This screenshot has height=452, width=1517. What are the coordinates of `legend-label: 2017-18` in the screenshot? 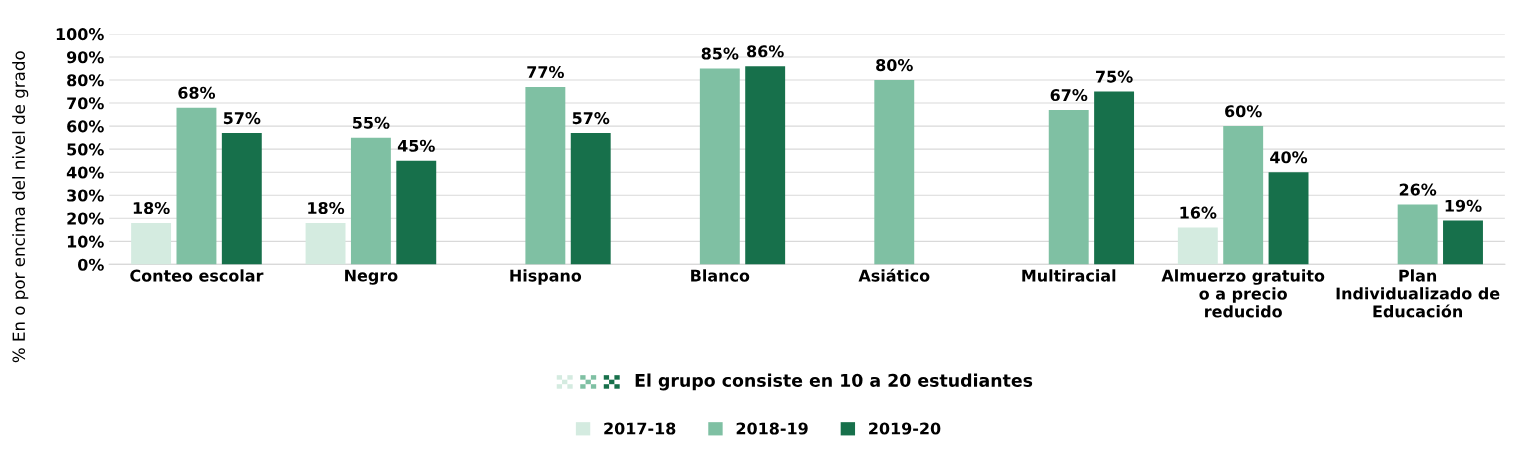 It's located at (640, 428).